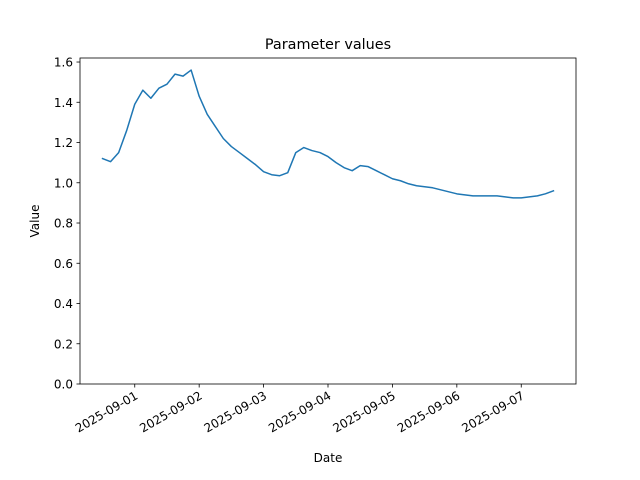 The width and height of the screenshot is (640, 480). What do you see at coordinates (63, 264) in the screenshot?
I see `y-tick-label: 0.6` at bounding box center [63, 264].